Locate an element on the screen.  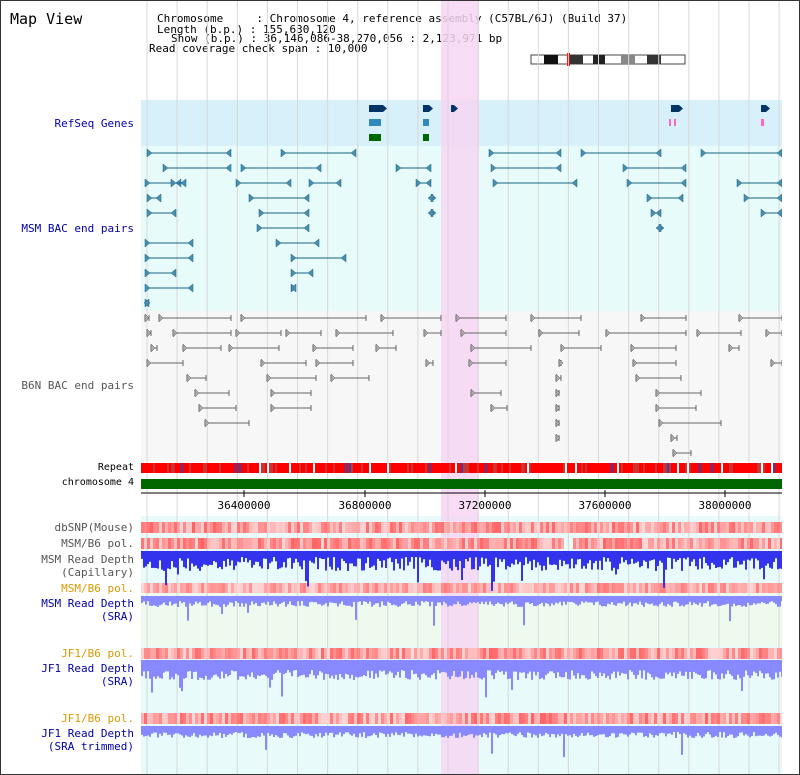
msm-bac-end is located at coordinates (779, 198).